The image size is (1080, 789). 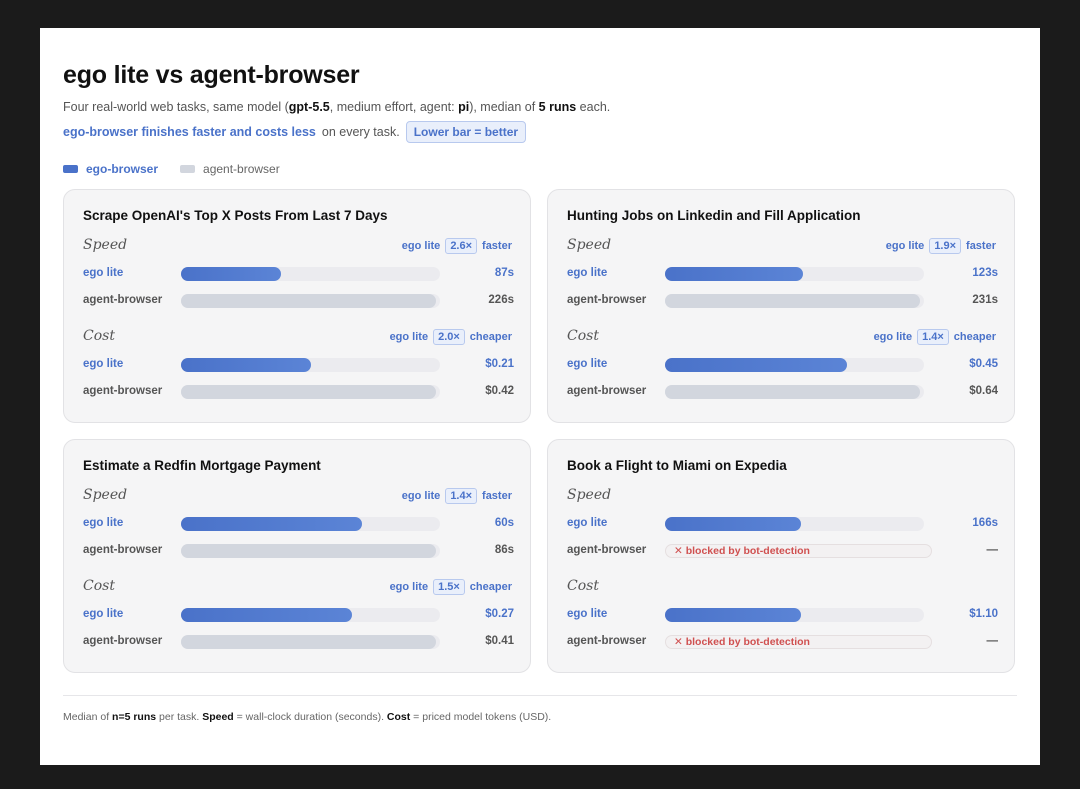 I want to click on ego-row: ego lite $0.45, so click(x=781, y=365).